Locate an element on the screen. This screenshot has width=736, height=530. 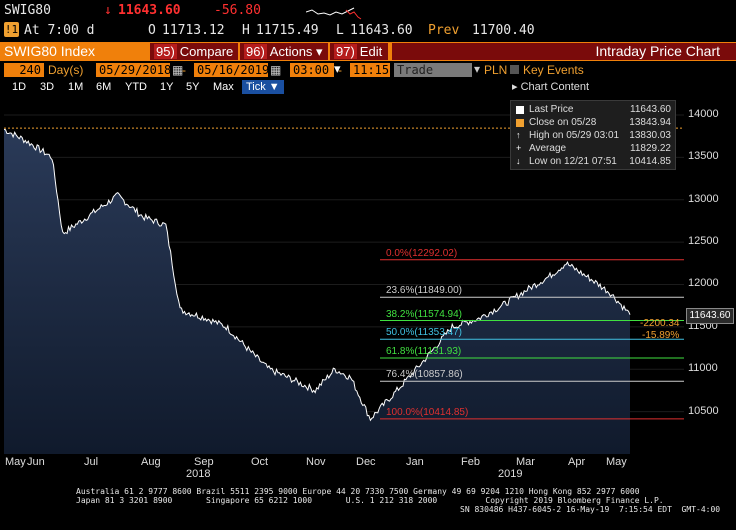
actions-button: 96) Actions ▾ is located at coordinates (284, 51).